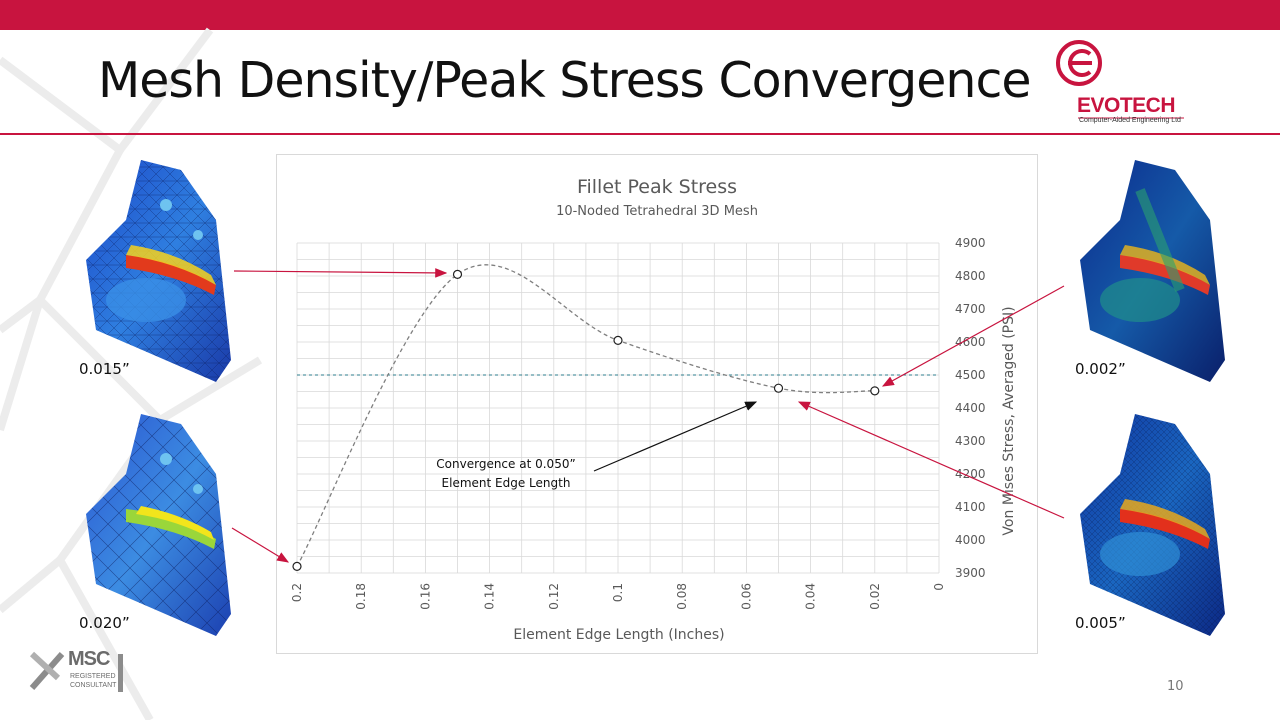 The height and width of the screenshot is (720, 1280). Describe the element at coordinates (746, 596) in the screenshot. I see `x-tick-label: 0.06` at that location.